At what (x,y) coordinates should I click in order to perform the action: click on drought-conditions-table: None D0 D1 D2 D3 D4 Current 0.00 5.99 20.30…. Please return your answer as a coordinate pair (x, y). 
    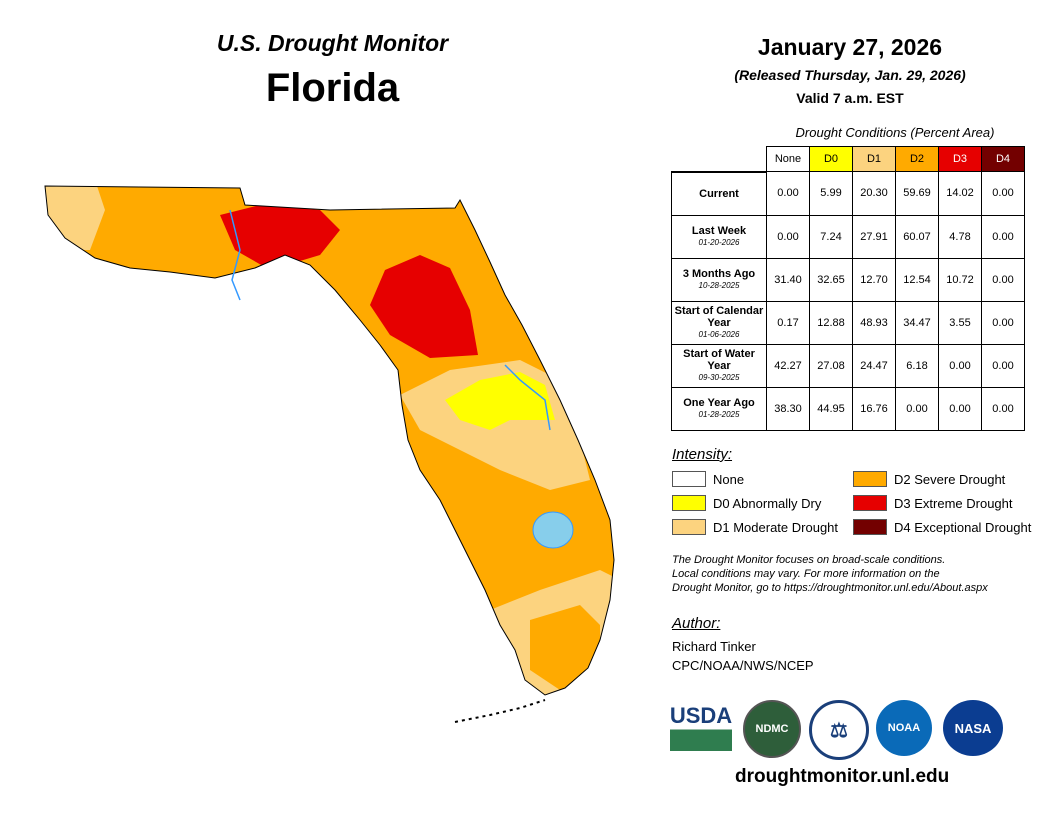
    Looking at the image, I should click on (848, 288).